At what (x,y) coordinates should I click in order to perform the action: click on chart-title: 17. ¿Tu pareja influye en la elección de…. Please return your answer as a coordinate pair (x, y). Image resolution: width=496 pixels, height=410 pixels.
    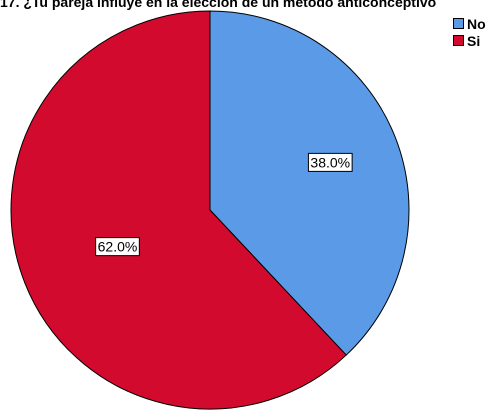
    Looking at the image, I should click on (218, 5).